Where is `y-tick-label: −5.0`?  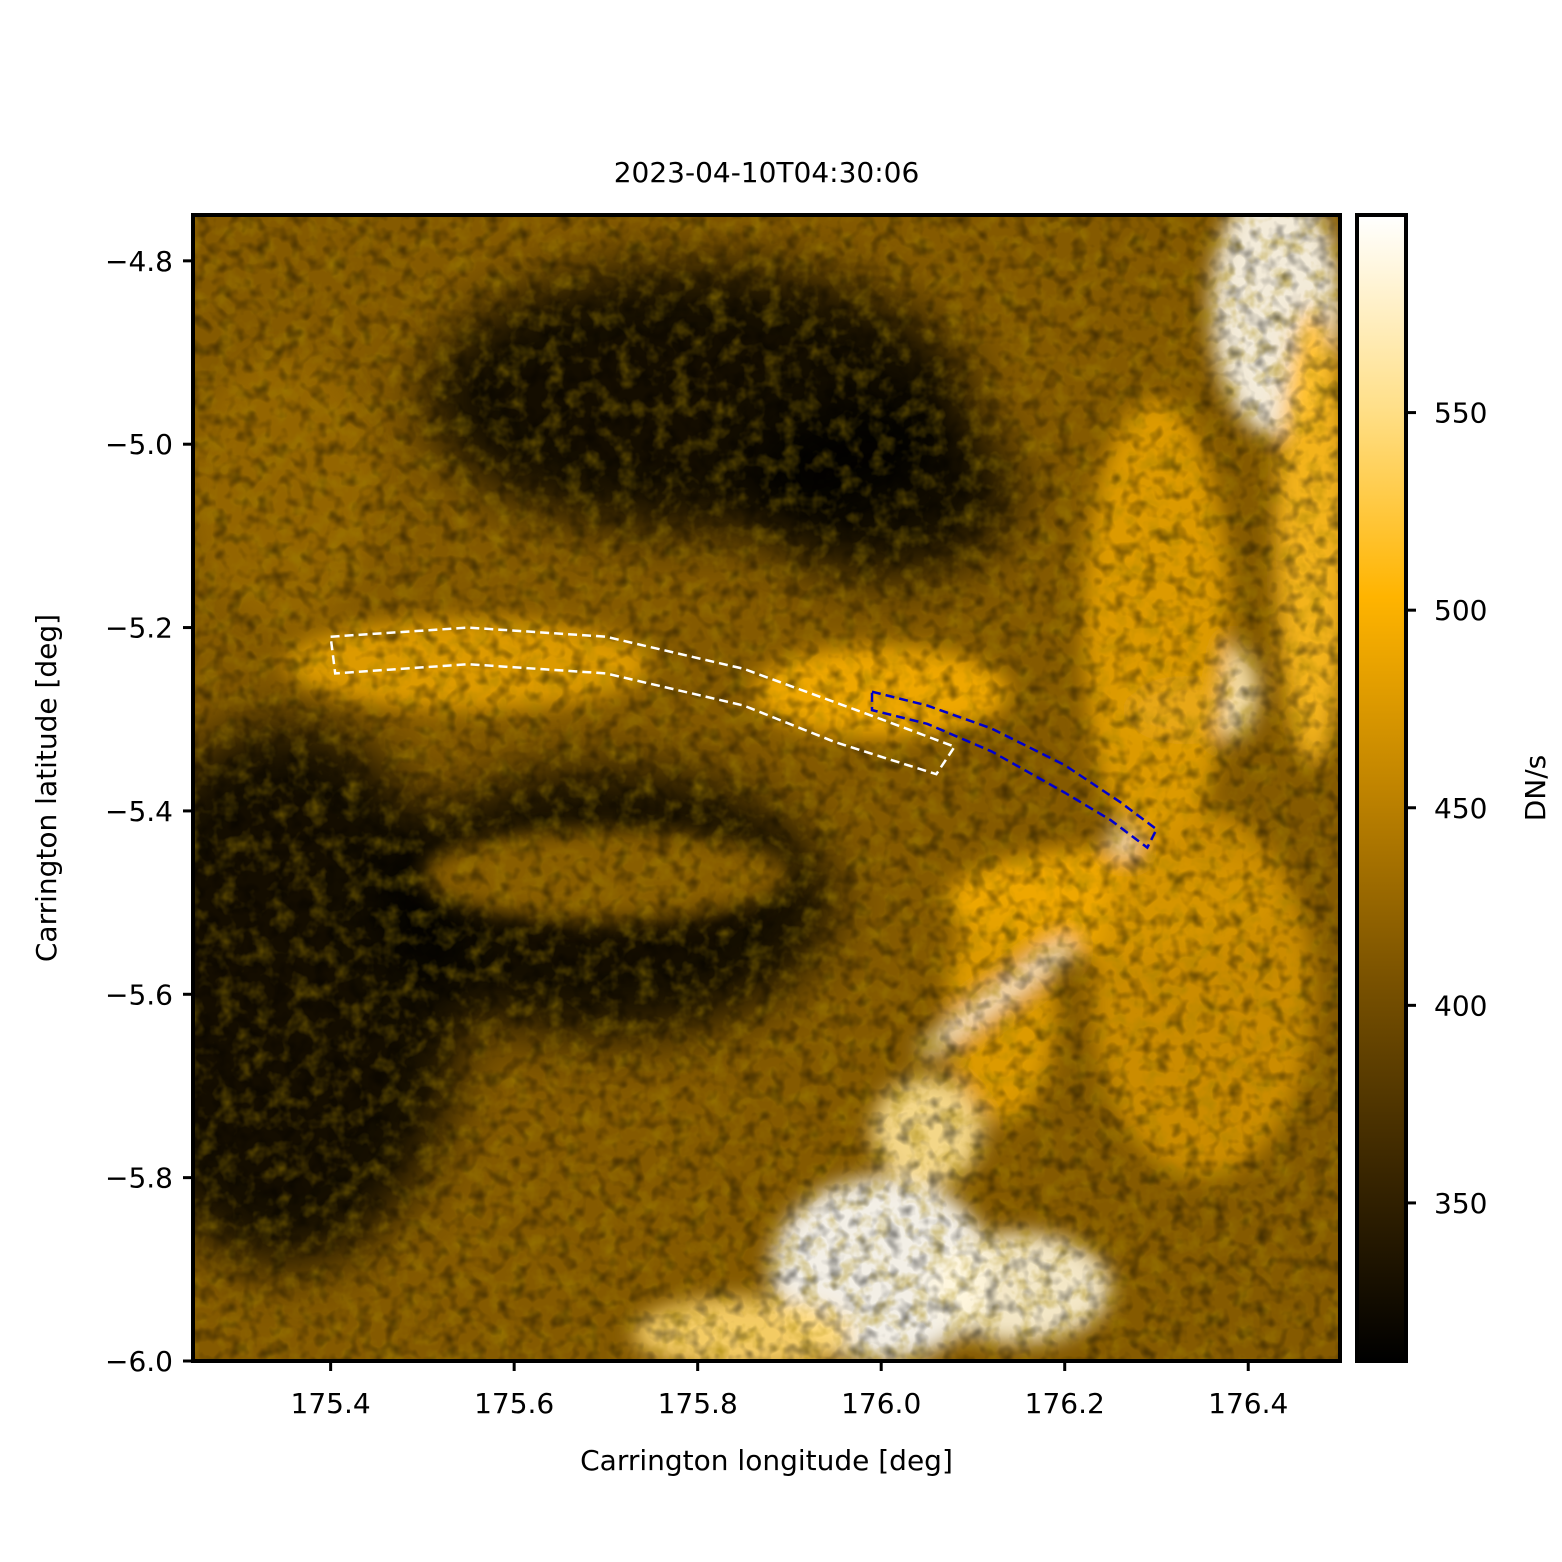
y-tick-label: −5.0 is located at coordinates (139, 444).